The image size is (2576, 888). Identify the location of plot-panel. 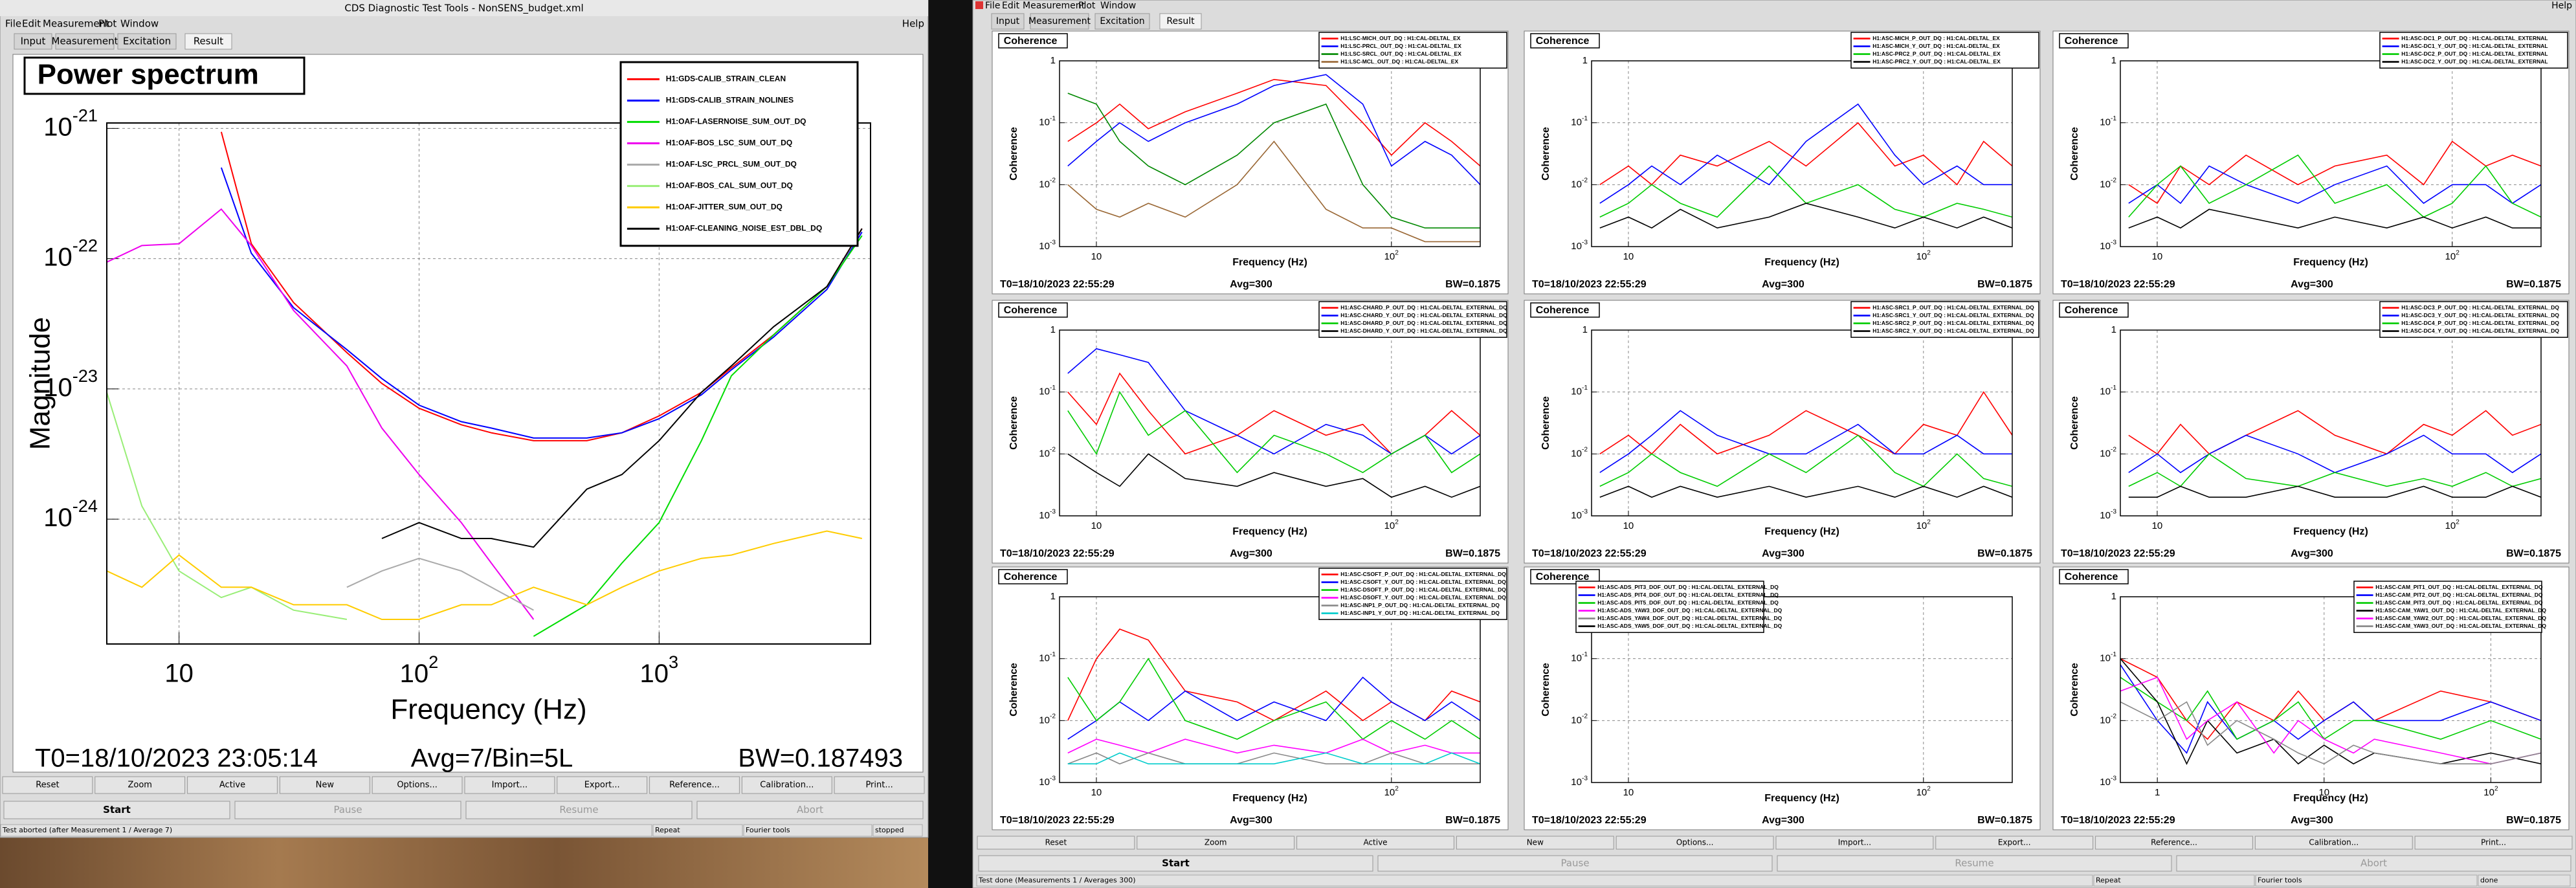
(1250, 432).